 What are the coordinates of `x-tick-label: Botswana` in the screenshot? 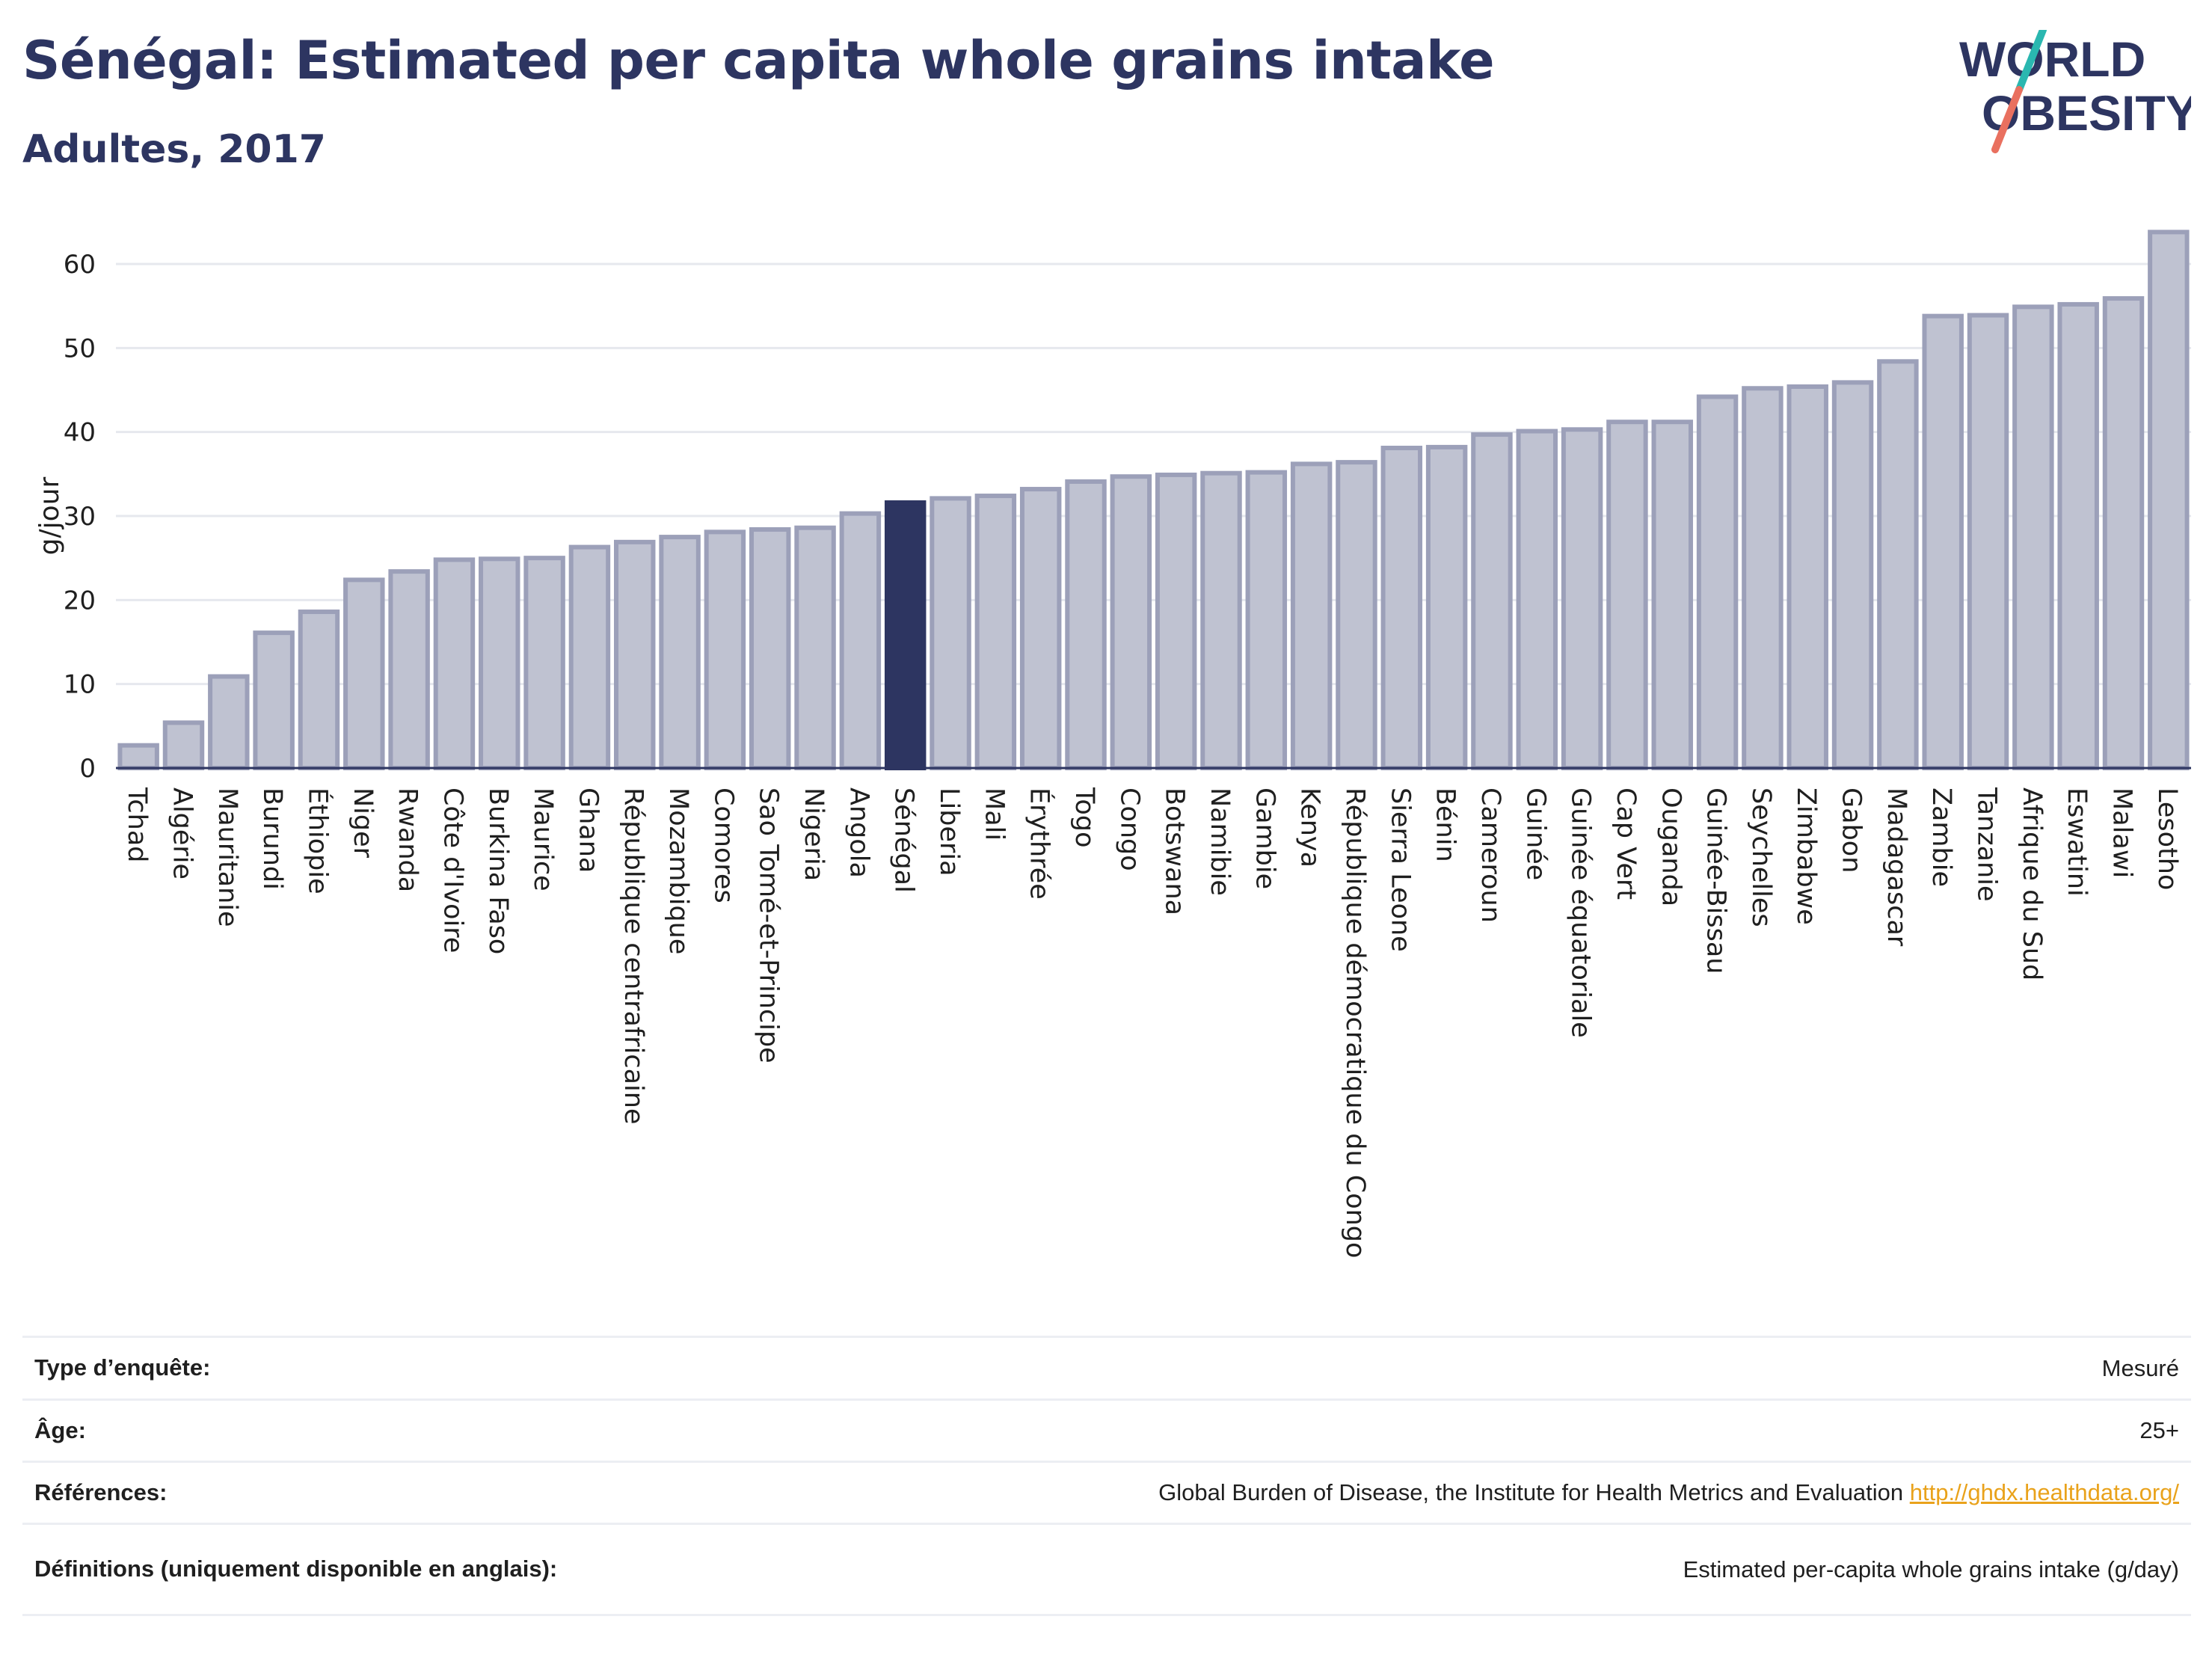 It's located at (1175, 851).